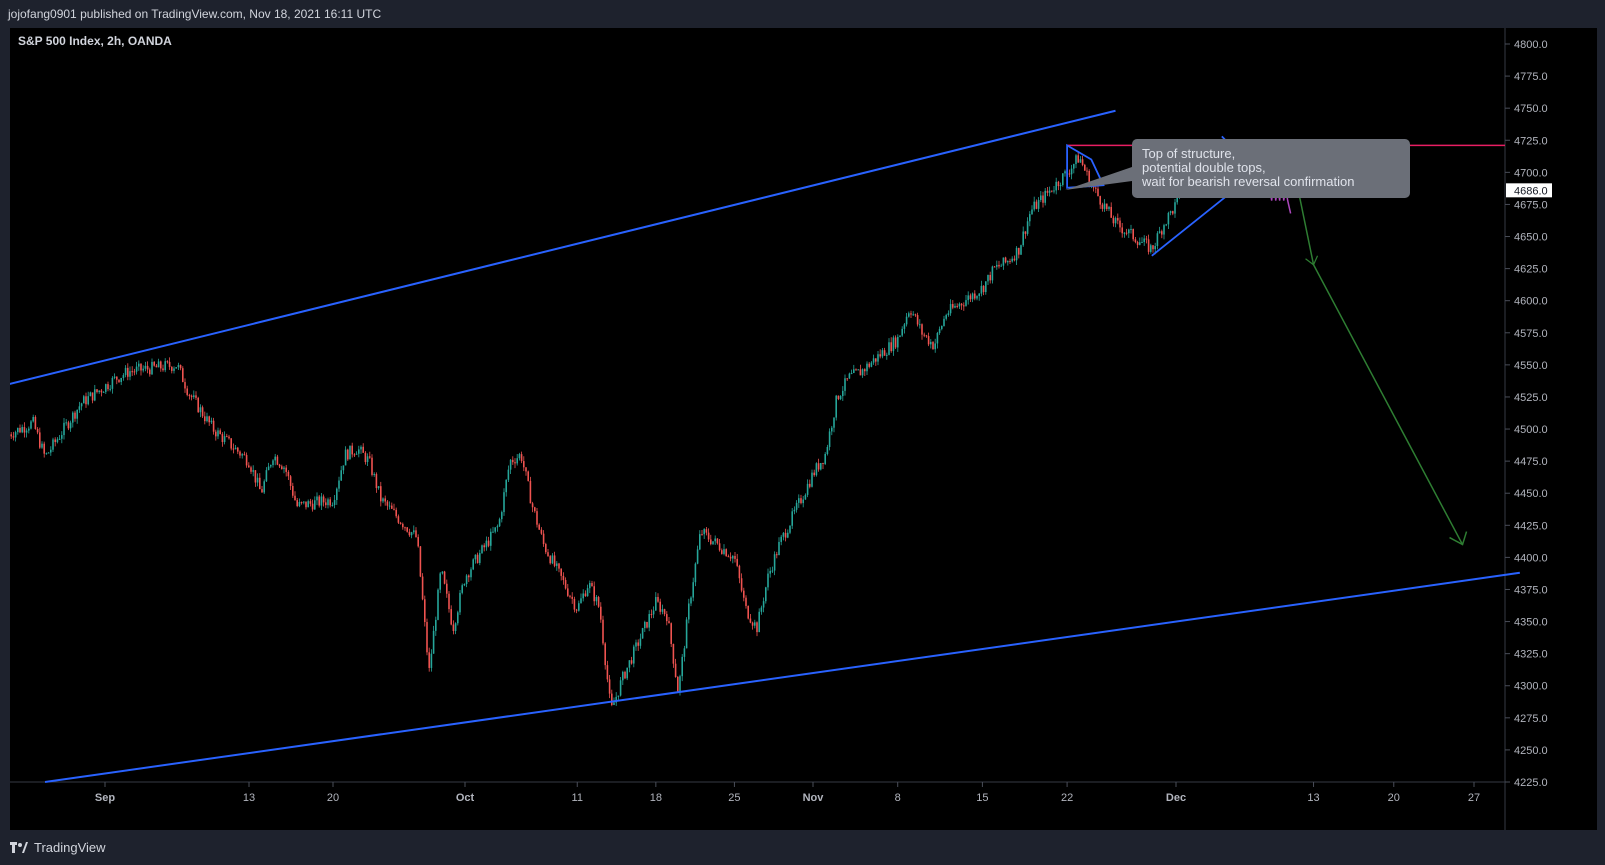  What do you see at coordinates (58, 847) in the screenshot?
I see `tradingview-brand: TradingView` at bounding box center [58, 847].